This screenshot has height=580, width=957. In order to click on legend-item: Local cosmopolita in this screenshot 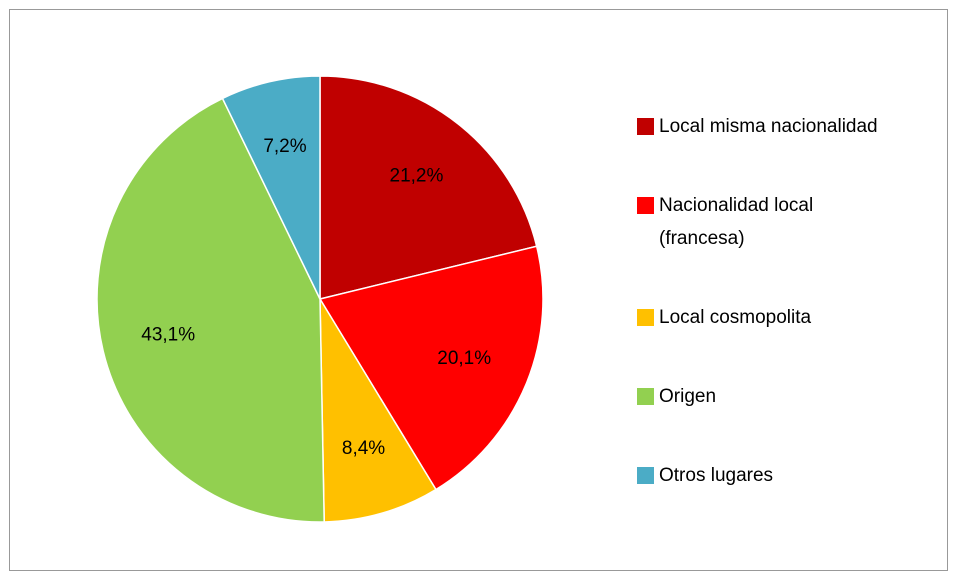, I will do `click(789, 317)`.